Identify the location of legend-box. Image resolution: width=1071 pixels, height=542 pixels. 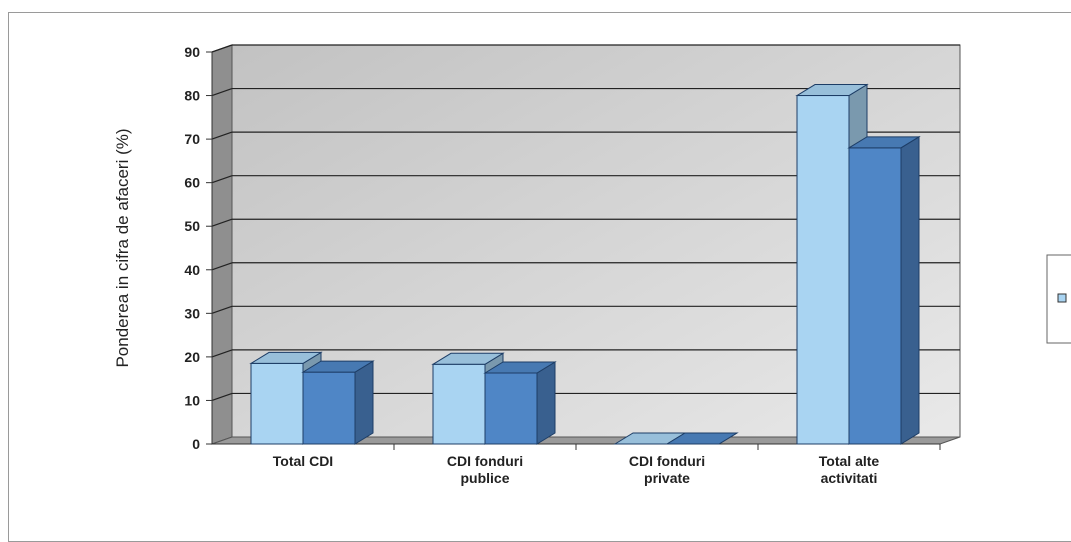
(1058, 299).